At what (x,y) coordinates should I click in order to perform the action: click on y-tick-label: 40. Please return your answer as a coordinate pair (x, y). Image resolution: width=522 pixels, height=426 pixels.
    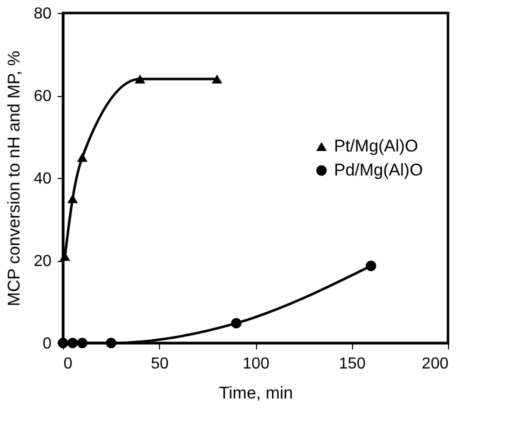
    Looking at the image, I should click on (43, 179).